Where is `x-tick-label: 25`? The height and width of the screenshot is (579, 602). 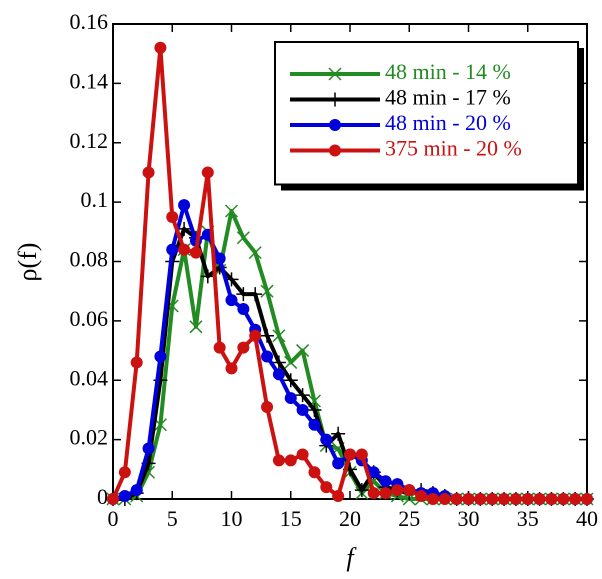
x-tick-label: 25 is located at coordinates (409, 518).